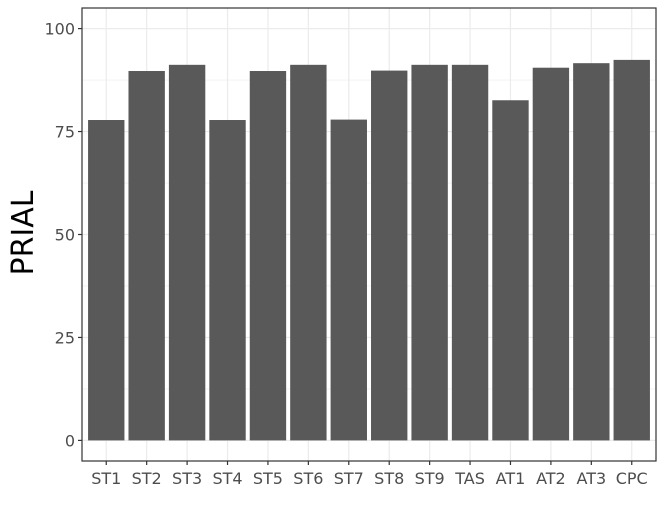 The image size is (664, 516). I want to click on bar-at3, so click(591, 252).